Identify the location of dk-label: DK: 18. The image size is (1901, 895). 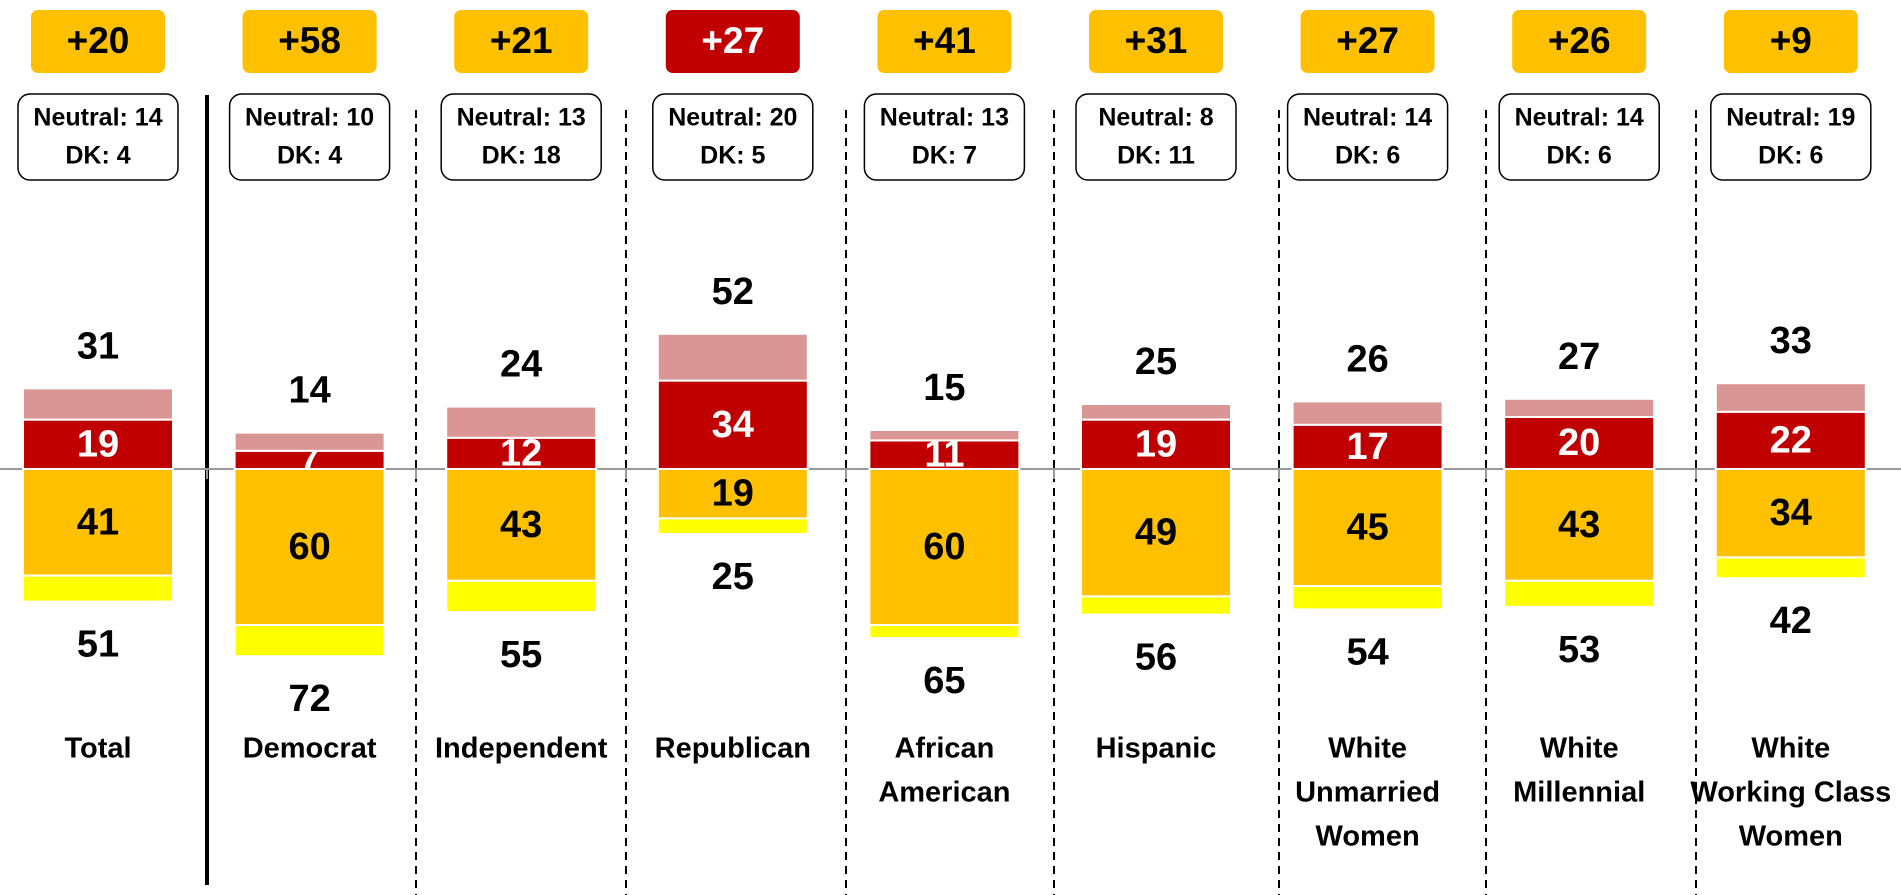
(521, 156).